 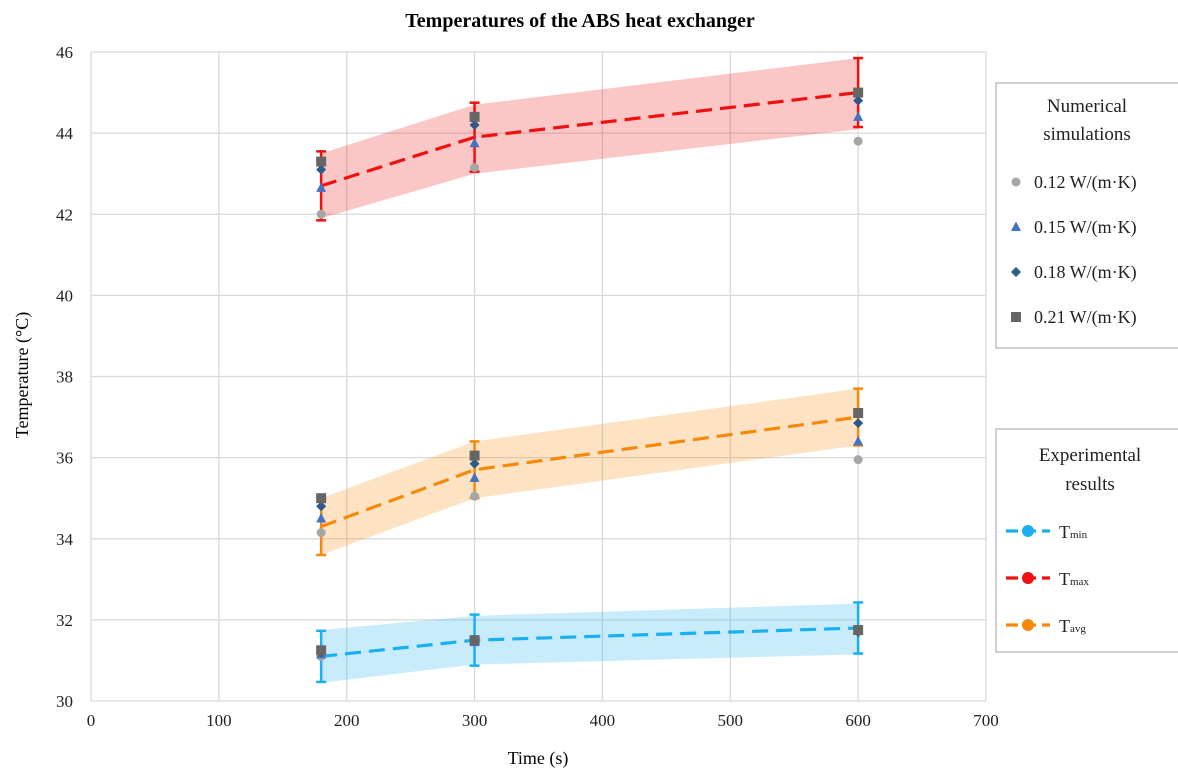 What do you see at coordinates (1090, 484) in the screenshot?
I see `legend-experimental-title-2: results` at bounding box center [1090, 484].